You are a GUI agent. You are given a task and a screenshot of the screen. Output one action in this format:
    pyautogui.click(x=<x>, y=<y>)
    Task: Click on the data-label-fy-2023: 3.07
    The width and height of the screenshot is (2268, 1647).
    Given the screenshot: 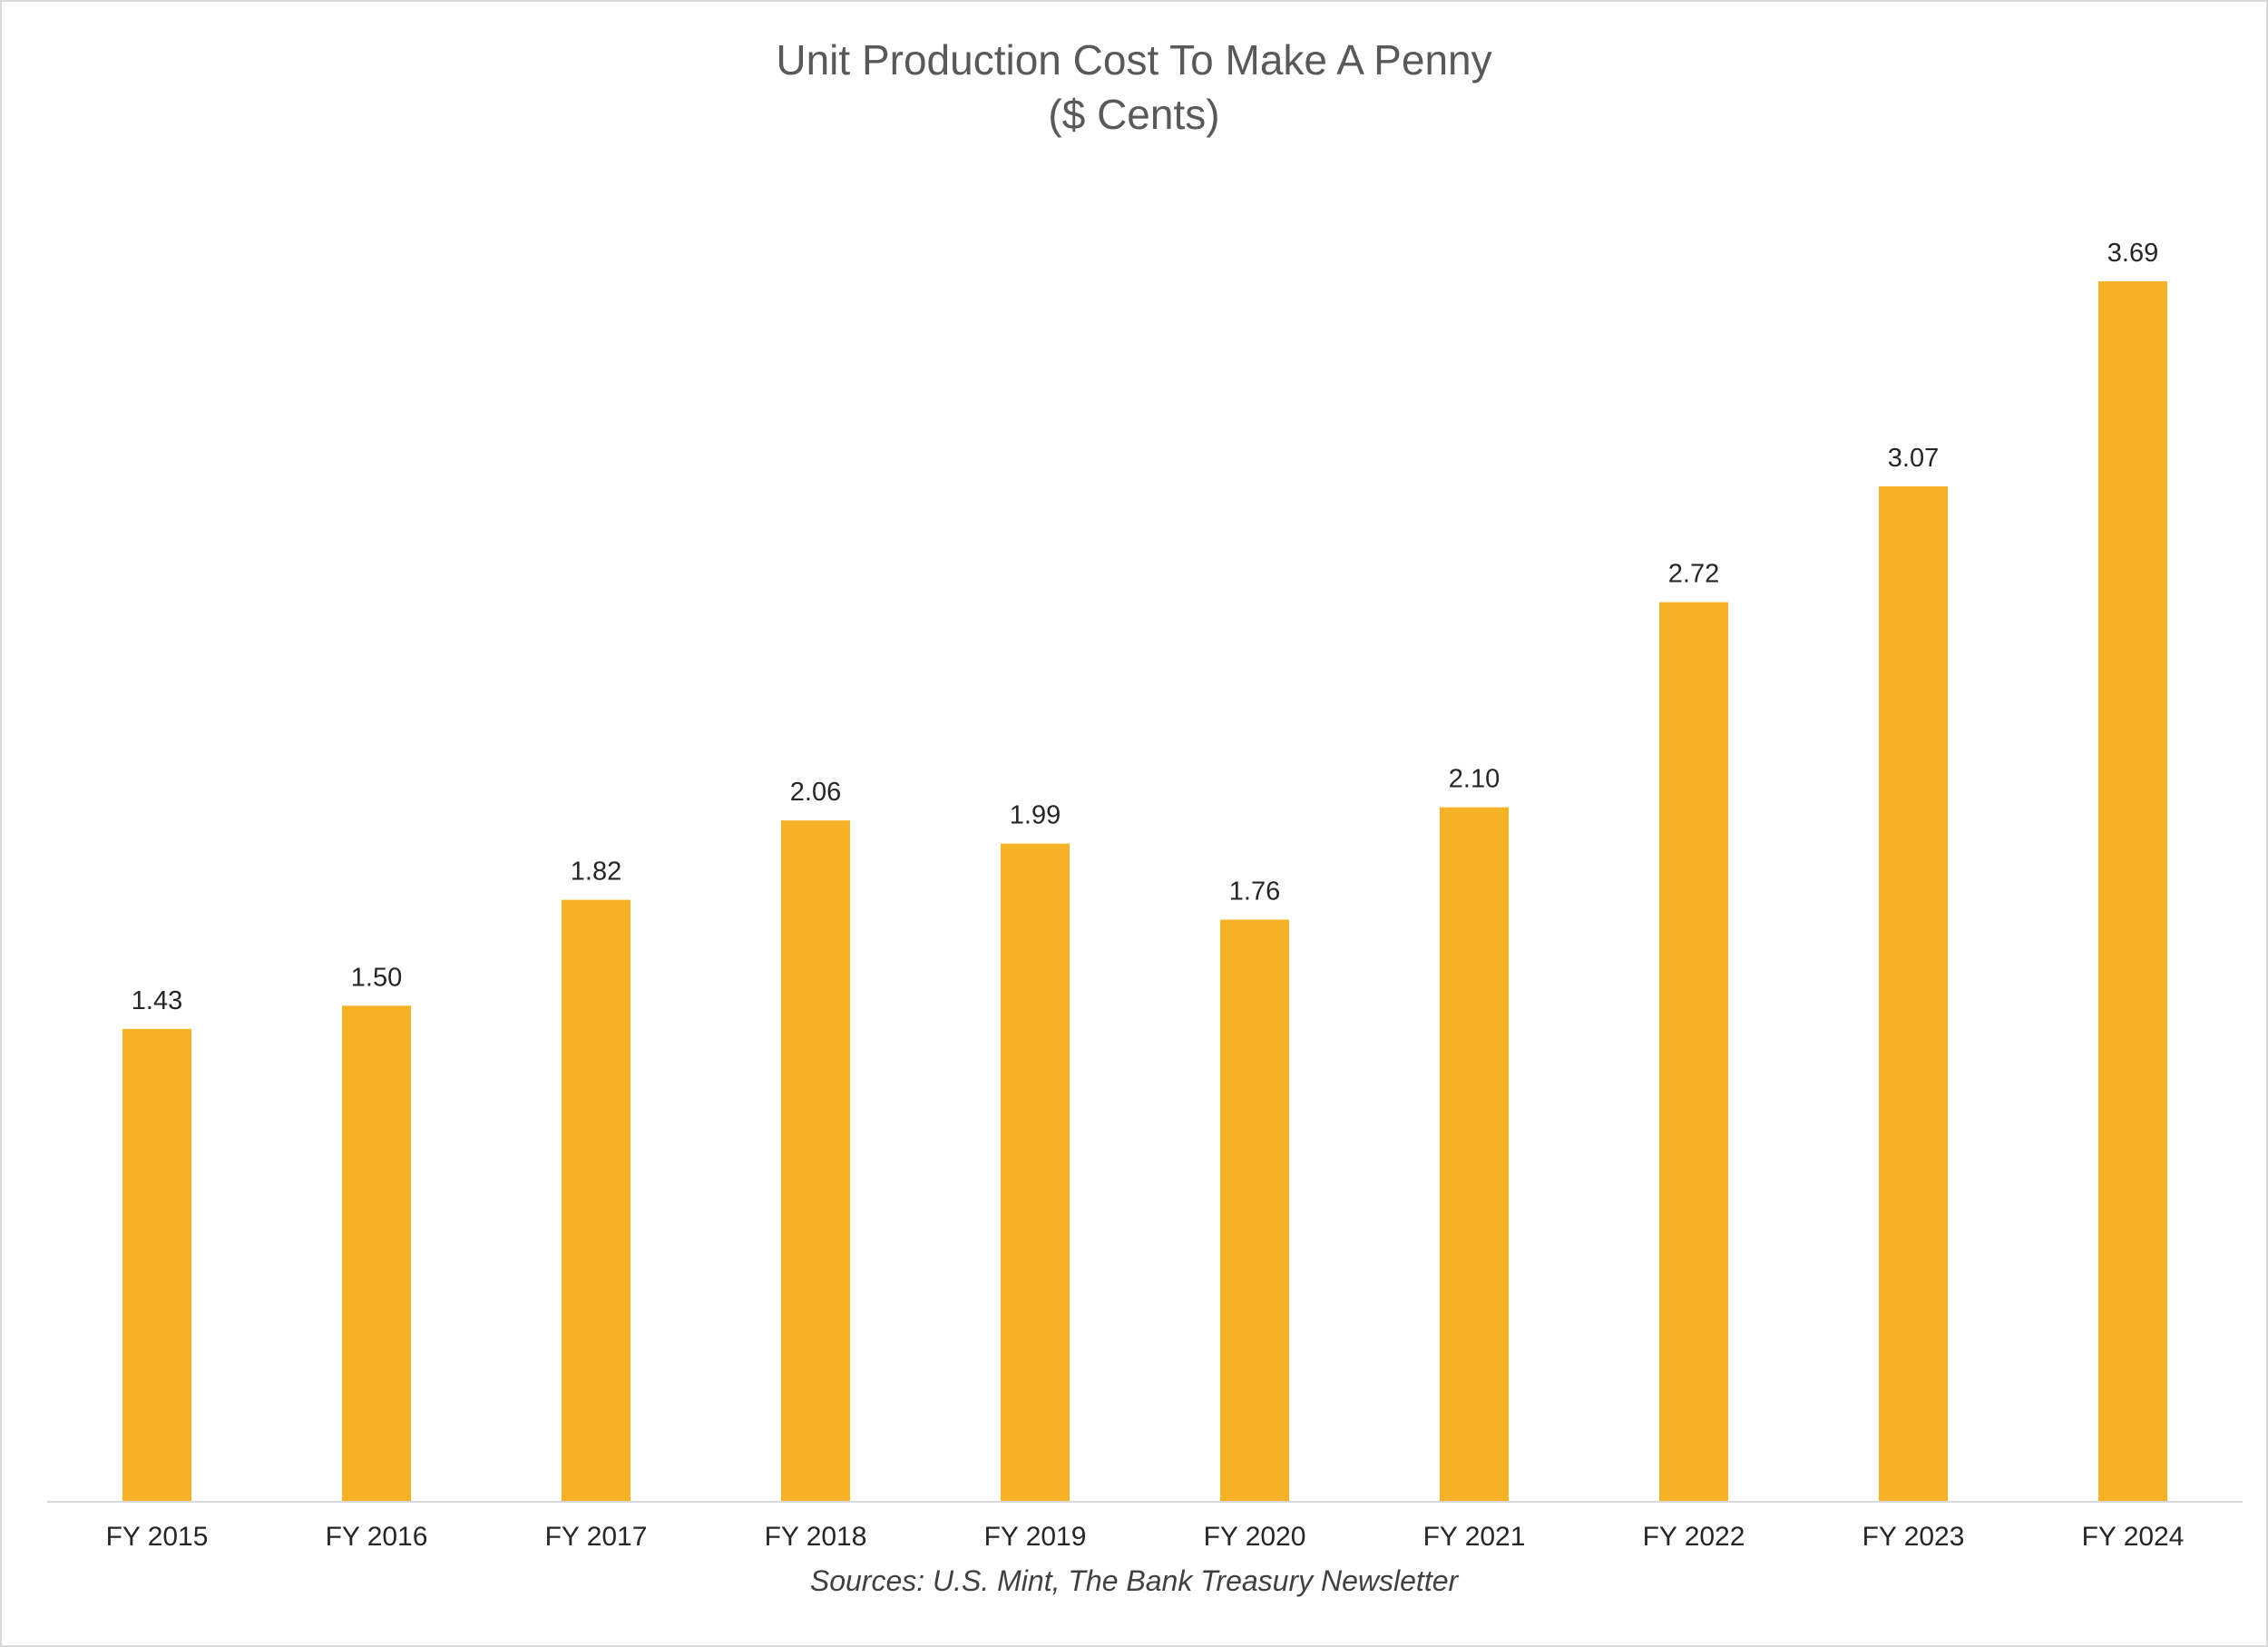 What is the action you would take?
    pyautogui.click(x=1913, y=458)
    